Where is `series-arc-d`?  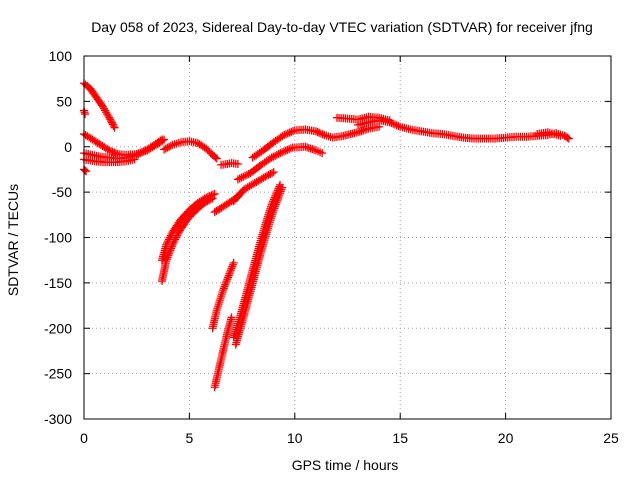
series-arc-d is located at coordinates (109, 161).